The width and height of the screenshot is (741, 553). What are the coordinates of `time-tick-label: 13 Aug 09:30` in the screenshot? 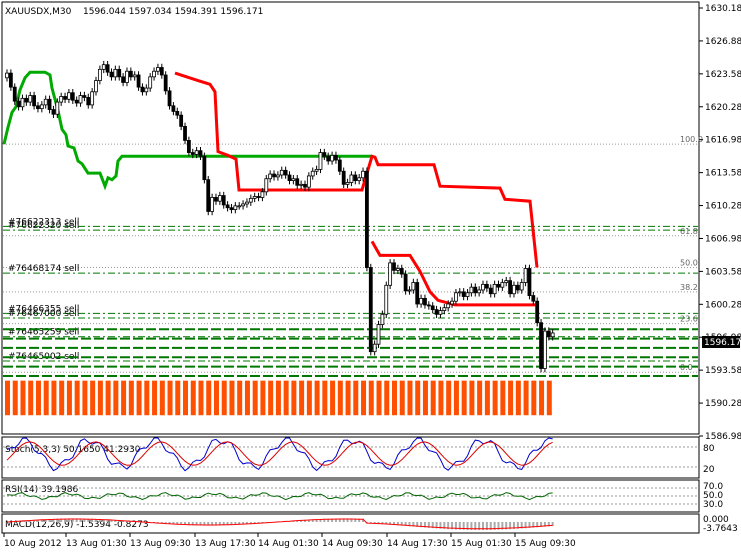 It's located at (160, 544).